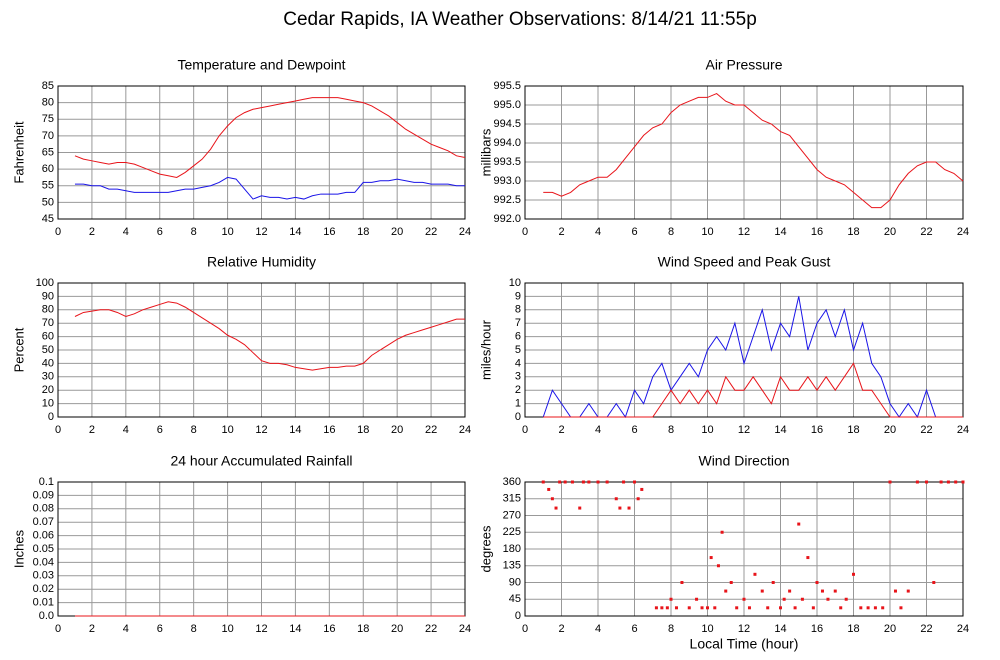 This screenshot has width=1000, height=660. Describe the element at coordinates (518, 296) in the screenshot. I see `y-tick-label: 9` at that location.